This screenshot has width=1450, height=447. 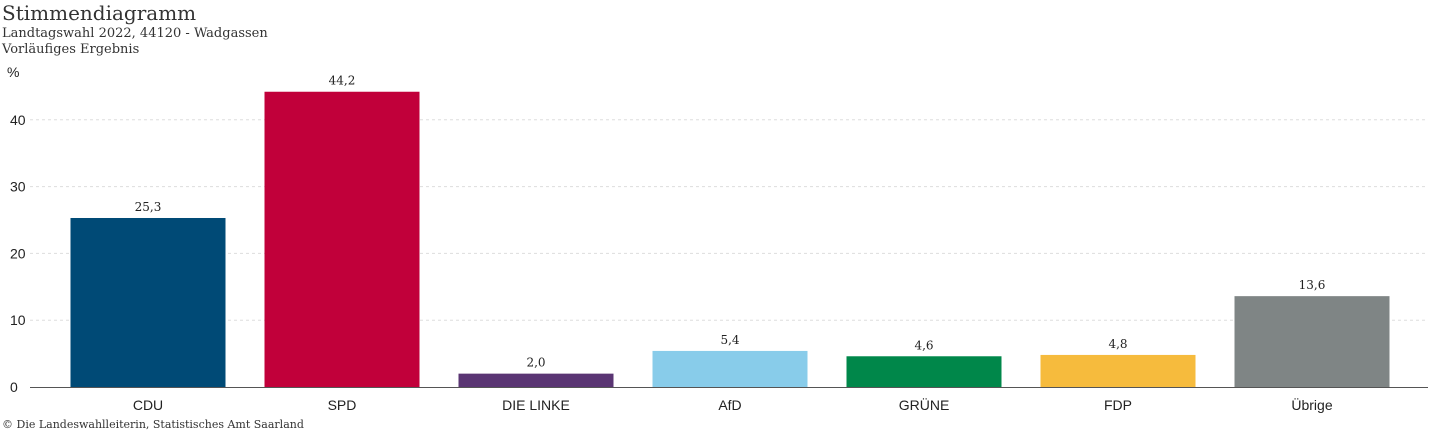 What do you see at coordinates (729, 405) in the screenshot?
I see `x-category-label: AfD` at bounding box center [729, 405].